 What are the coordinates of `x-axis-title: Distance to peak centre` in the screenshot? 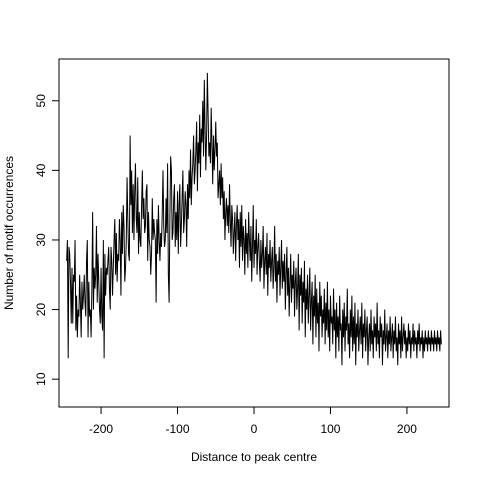 It's located at (254, 457).